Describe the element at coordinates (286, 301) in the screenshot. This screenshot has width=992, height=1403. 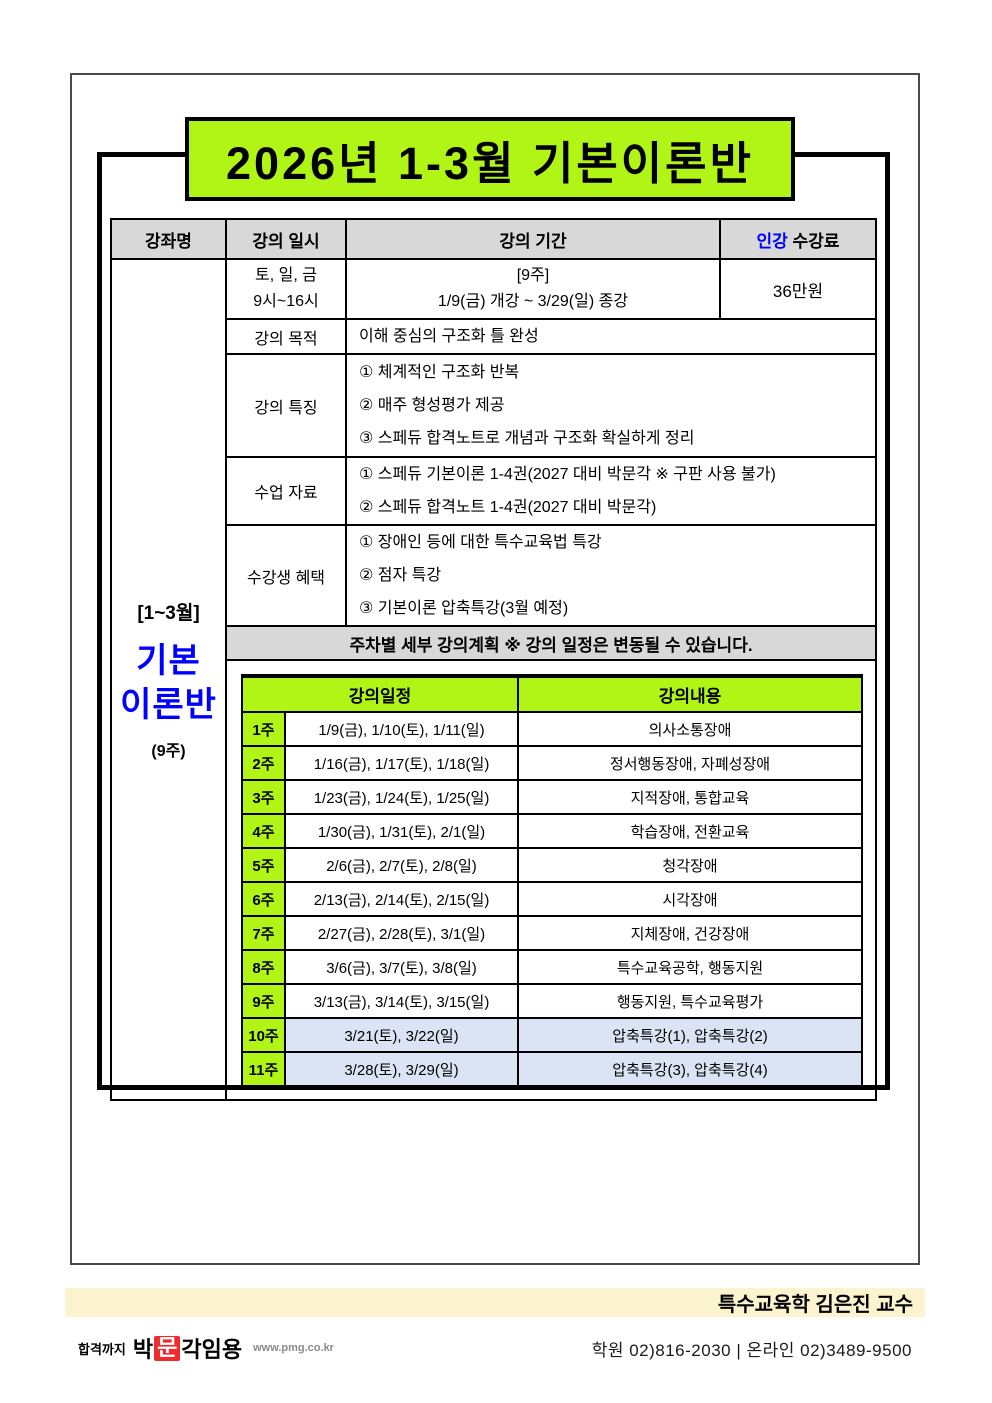
I see `session-hours: 9시~16시` at that location.